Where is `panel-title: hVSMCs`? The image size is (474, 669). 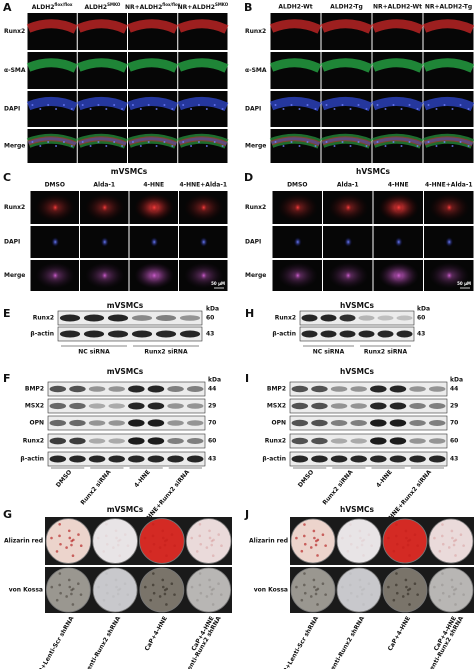 panel-title: hVSMCs is located at coordinates (357, 371).